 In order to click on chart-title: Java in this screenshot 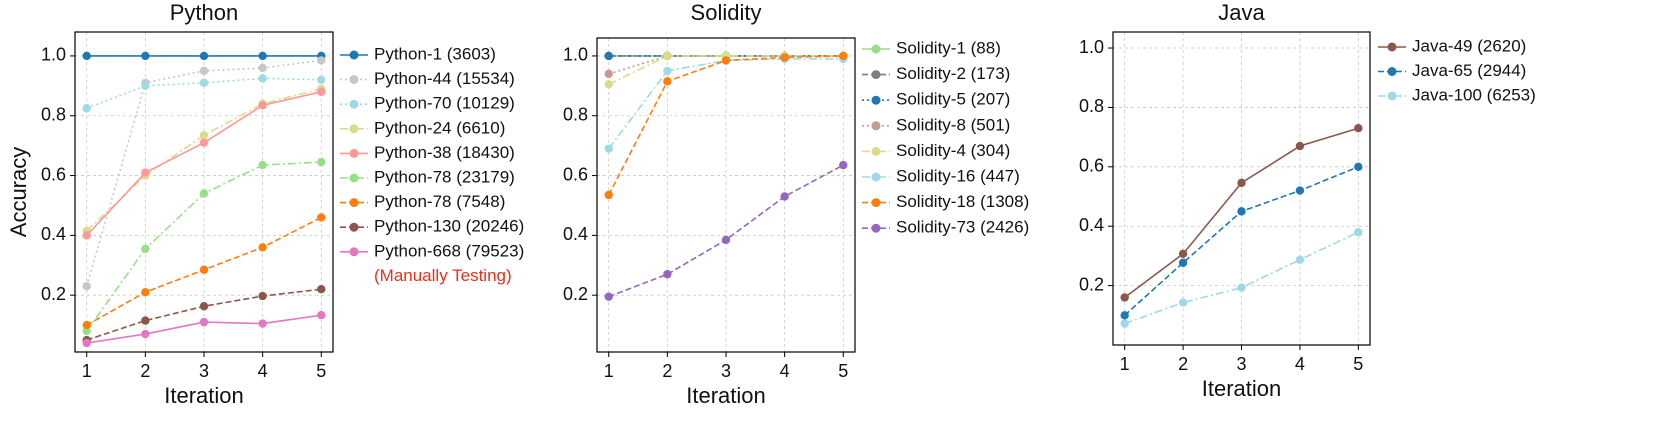, I will do `click(1241, 12)`.